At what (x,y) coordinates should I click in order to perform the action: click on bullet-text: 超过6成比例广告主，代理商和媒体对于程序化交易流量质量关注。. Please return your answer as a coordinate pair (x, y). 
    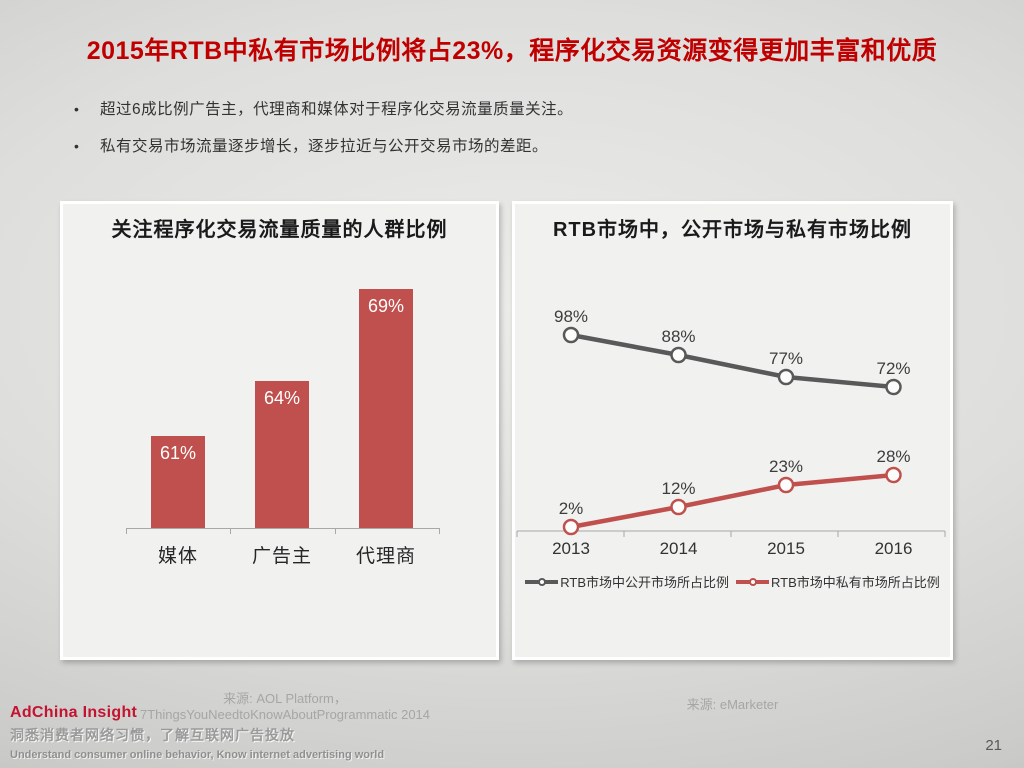
    Looking at the image, I should click on (337, 109).